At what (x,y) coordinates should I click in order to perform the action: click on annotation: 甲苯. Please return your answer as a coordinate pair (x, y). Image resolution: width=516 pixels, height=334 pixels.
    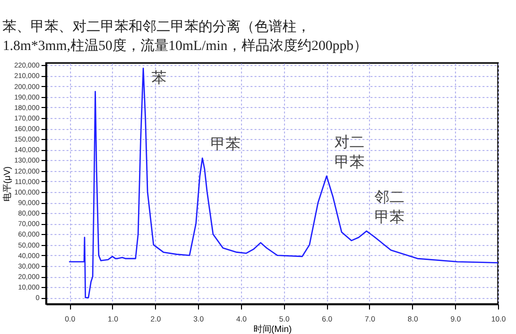
    Looking at the image, I should click on (225, 145).